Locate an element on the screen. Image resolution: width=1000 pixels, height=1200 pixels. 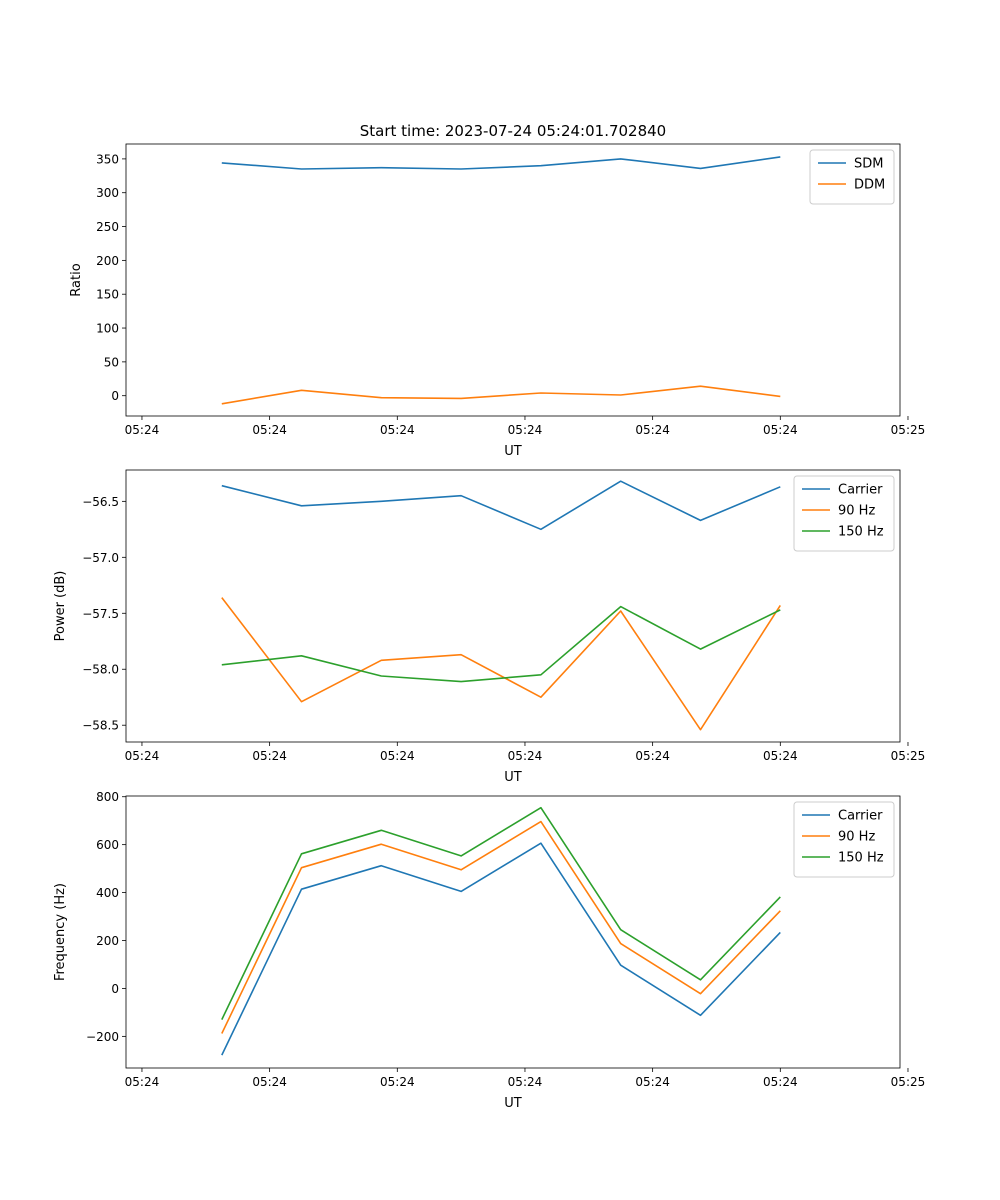
y-tick-label: 600 is located at coordinates (107, 845).